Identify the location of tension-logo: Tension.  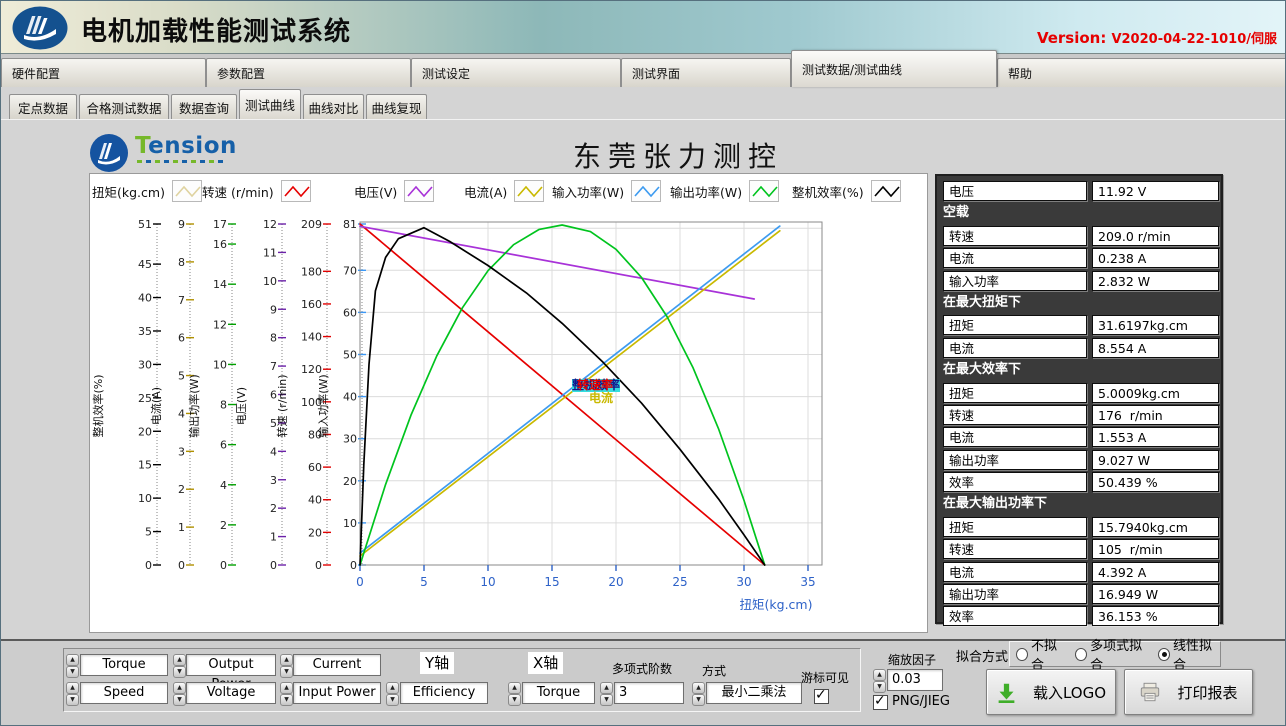
(163, 153).